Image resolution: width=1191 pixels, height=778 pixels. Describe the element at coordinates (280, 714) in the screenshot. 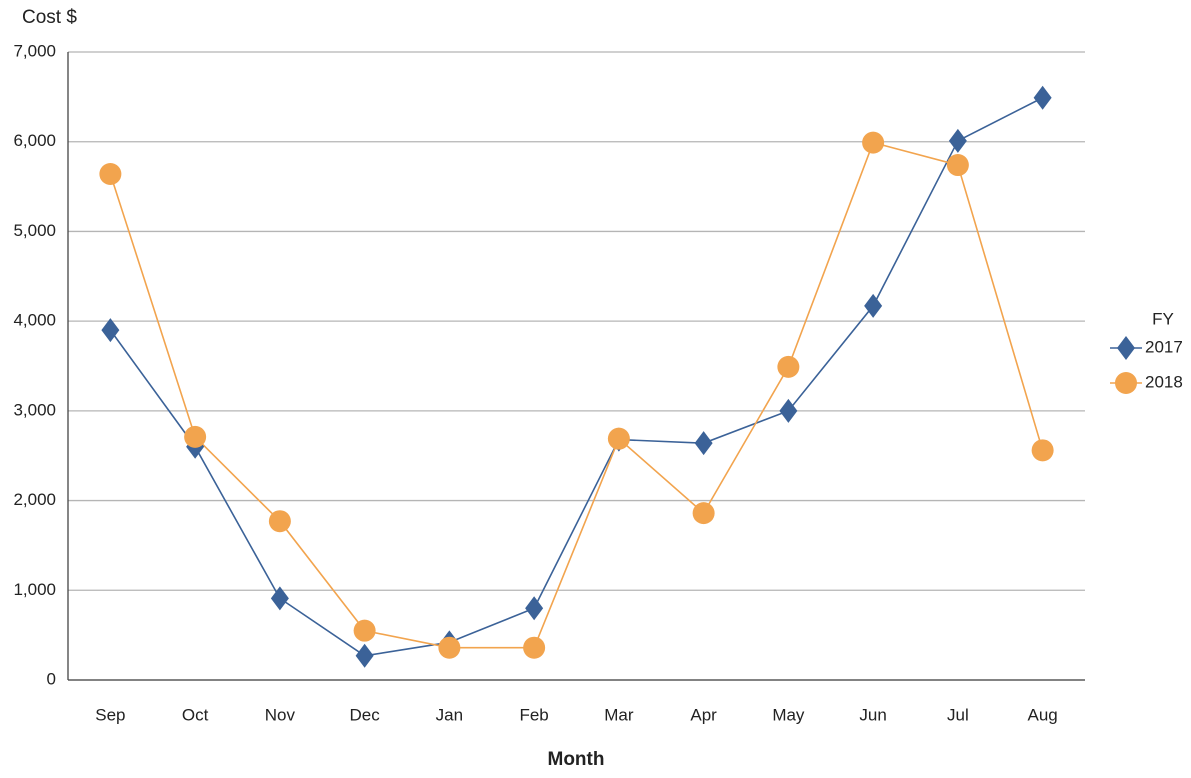

I see `x-tick-label: Nov` at that location.